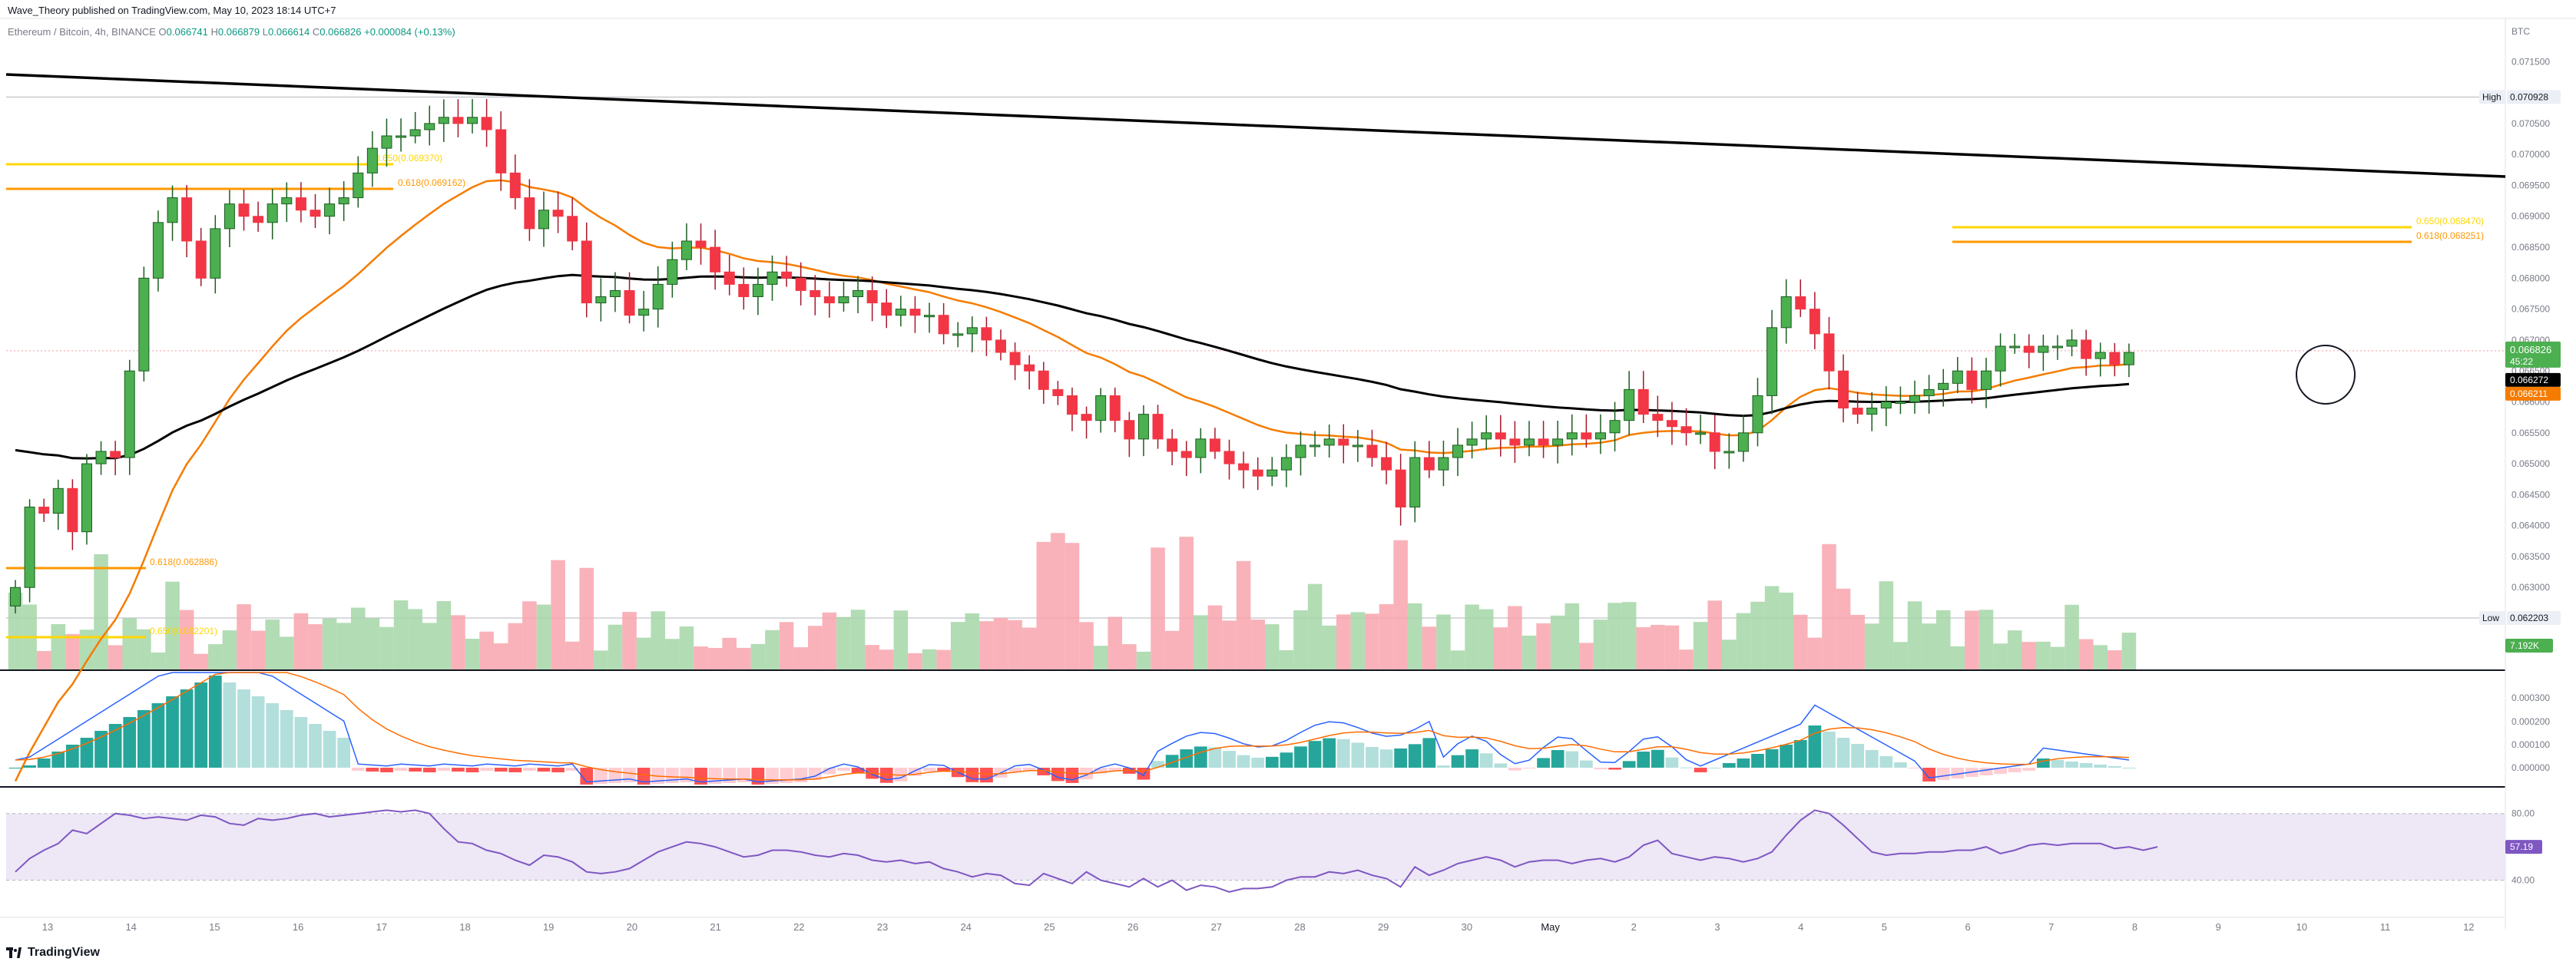 The width and height of the screenshot is (2576, 965). Describe the element at coordinates (2523, 847) in the screenshot. I see `rsi-value-tag` at that location.